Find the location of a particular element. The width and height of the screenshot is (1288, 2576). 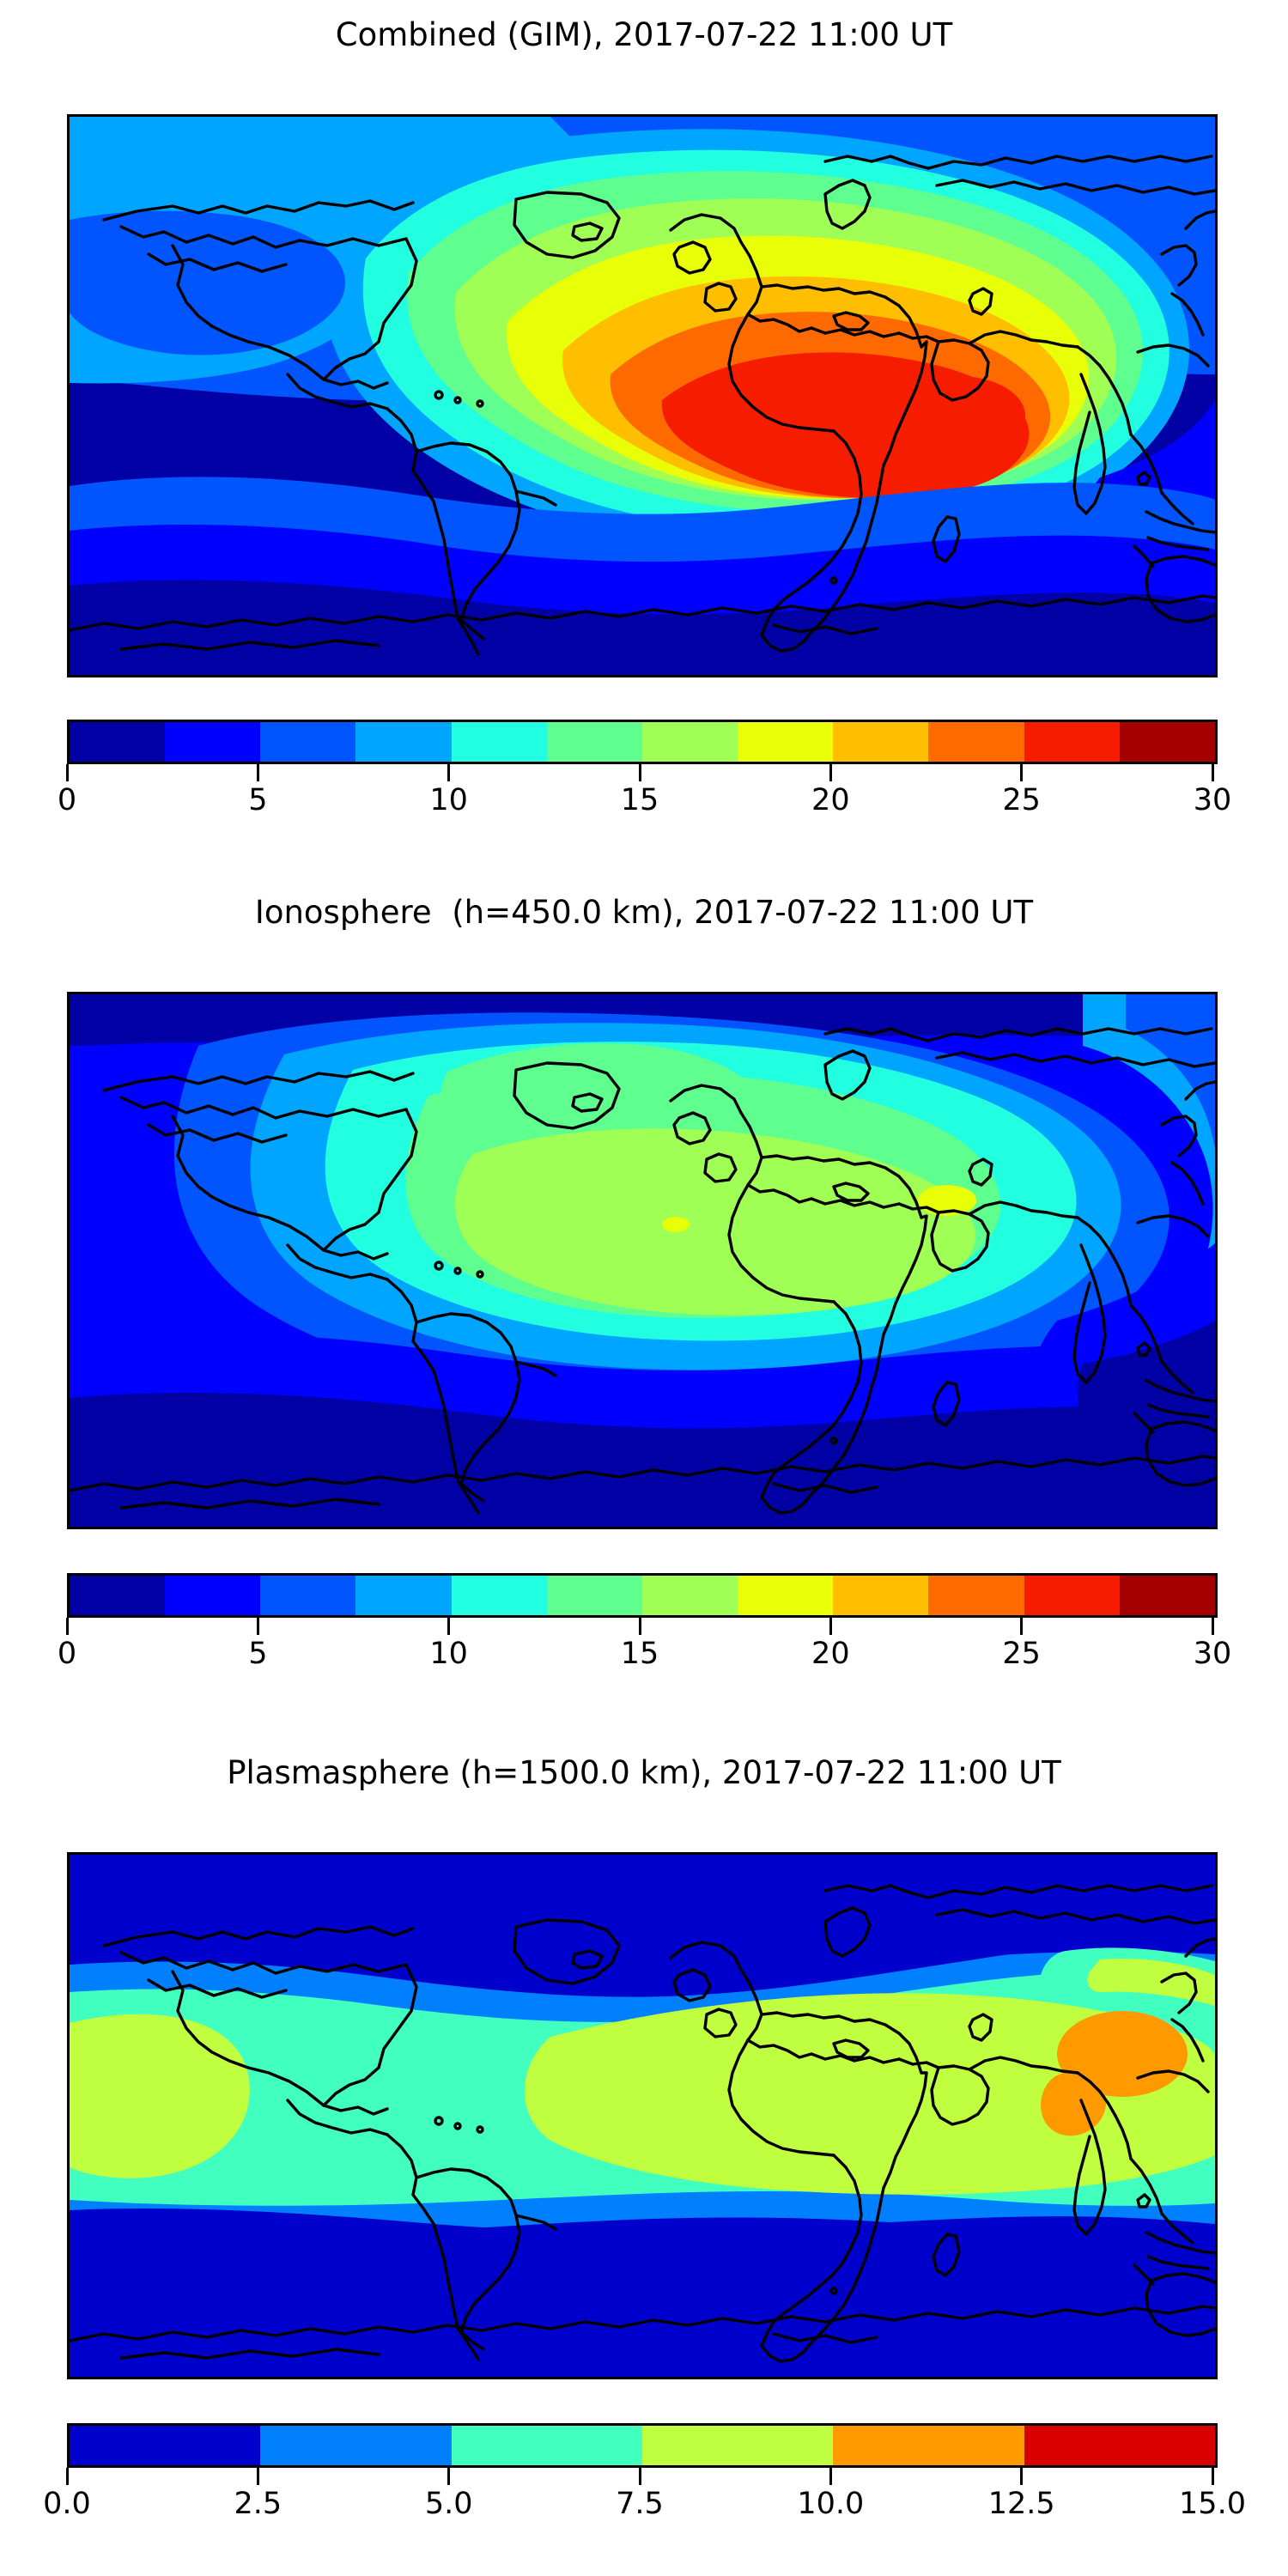

colorbar-plasmasphere: 0.0 2.5 5.0 7.5 10.0 12.5 15.0 is located at coordinates (644, 2474).